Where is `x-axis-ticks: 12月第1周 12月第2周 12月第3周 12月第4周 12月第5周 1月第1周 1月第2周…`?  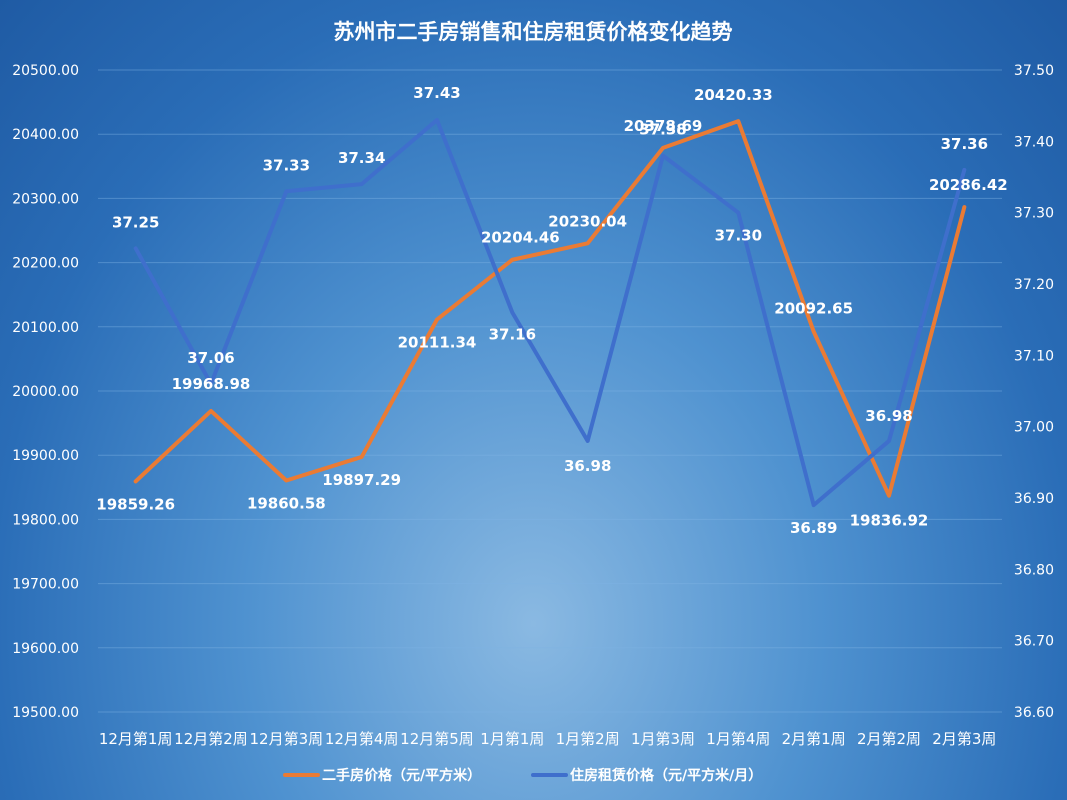
x-axis-ticks: 12月第1周 12月第2周 12月第3周 12月第4周 12月第5周 1月第1周 1月第2周… is located at coordinates (548, 739).